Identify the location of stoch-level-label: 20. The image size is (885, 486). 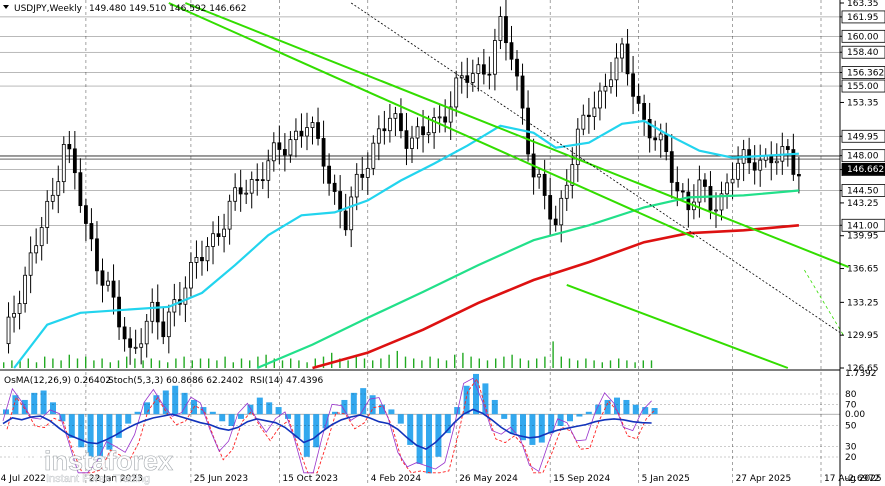
(851, 458).